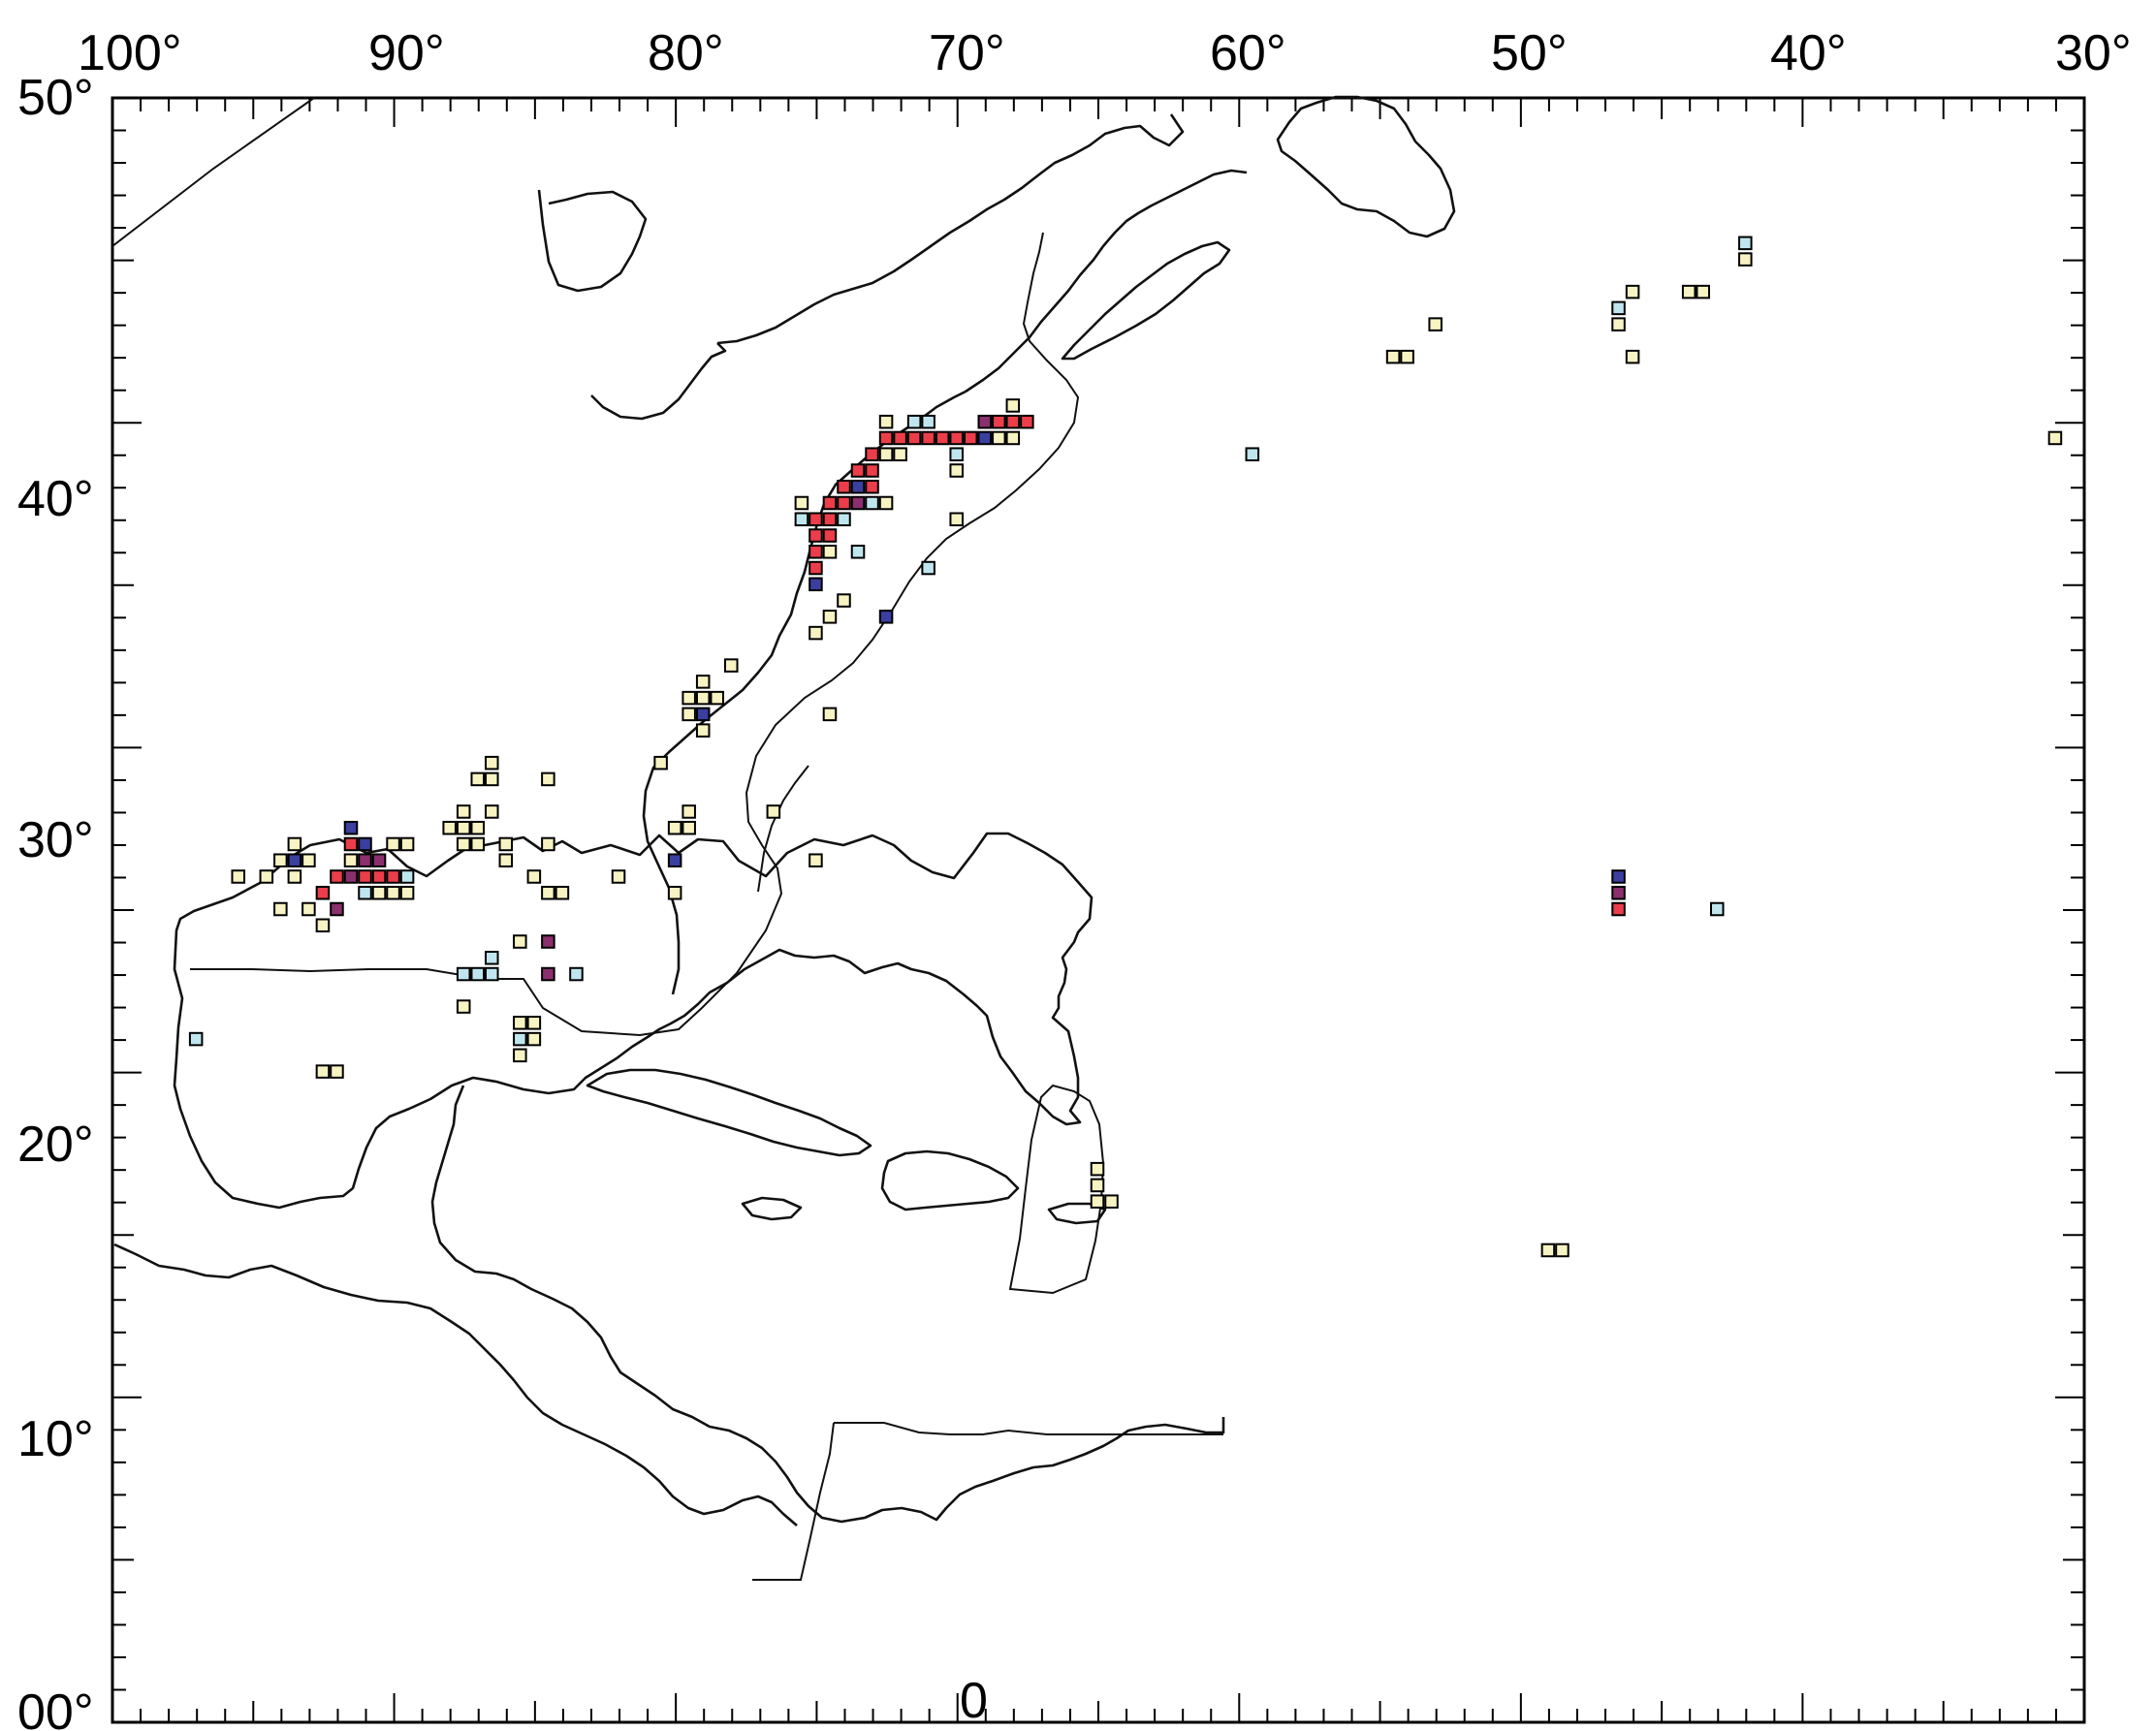 The height and width of the screenshot is (1731, 2156). What do you see at coordinates (55, 1145) in the screenshot?
I see `left-label-20: 20°` at bounding box center [55, 1145].